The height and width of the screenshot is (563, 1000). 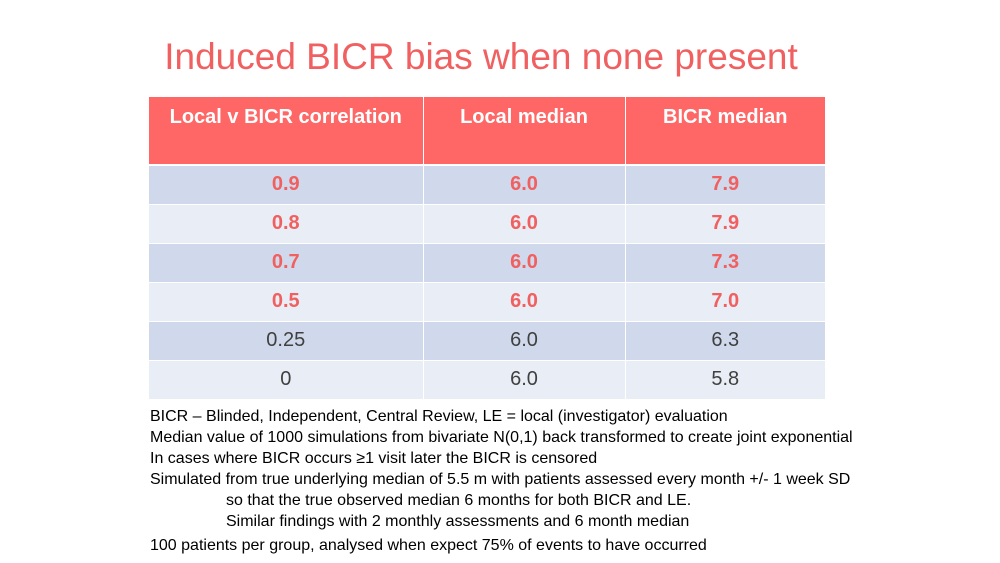 I want to click on cell-correlation: 0, so click(x=286, y=380).